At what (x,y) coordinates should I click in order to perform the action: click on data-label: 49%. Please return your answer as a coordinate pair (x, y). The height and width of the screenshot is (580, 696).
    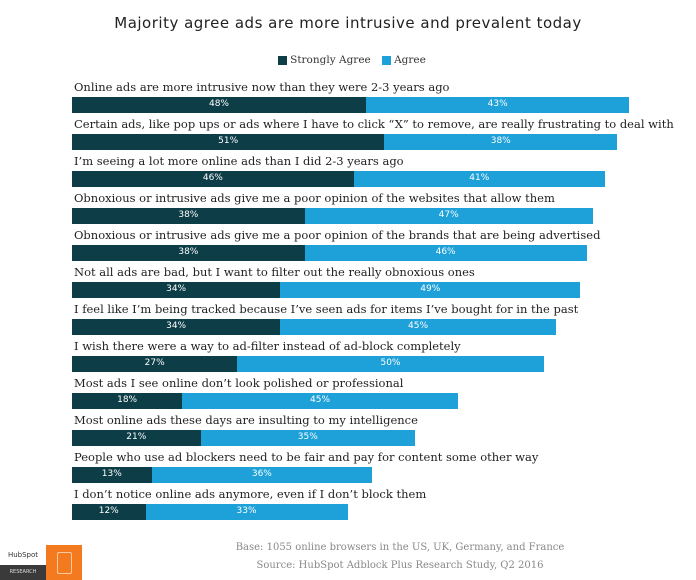
    Looking at the image, I should click on (430, 289).